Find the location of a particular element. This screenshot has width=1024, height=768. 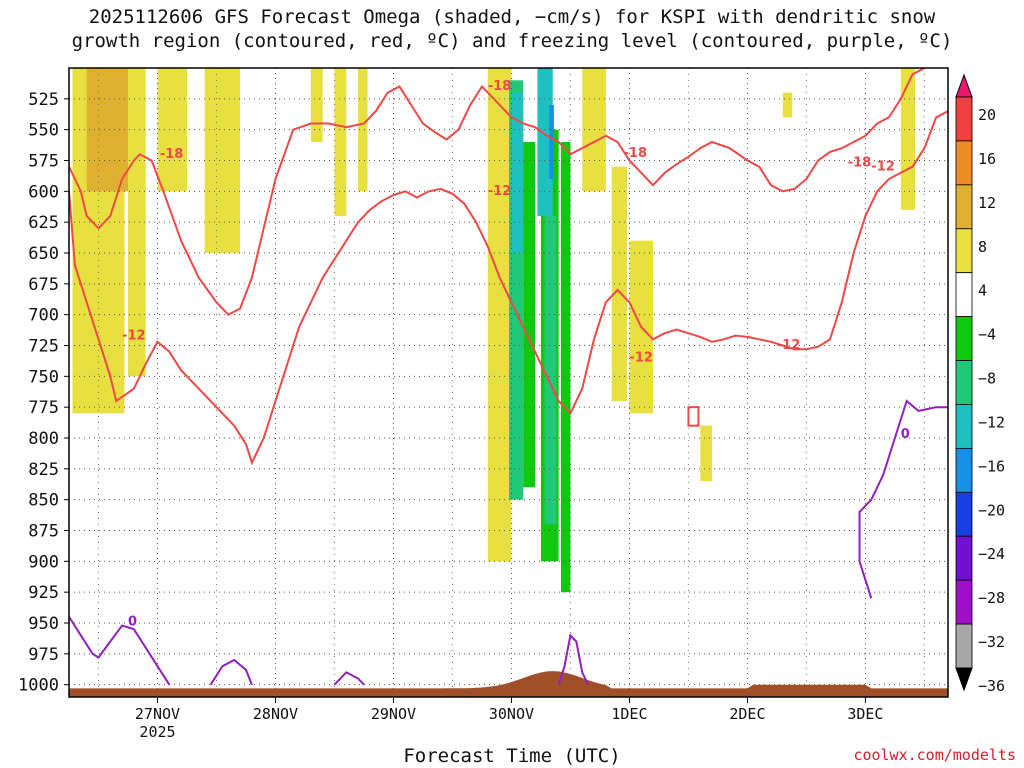

dendritic-label-1: -12 is located at coordinates (134, 335).